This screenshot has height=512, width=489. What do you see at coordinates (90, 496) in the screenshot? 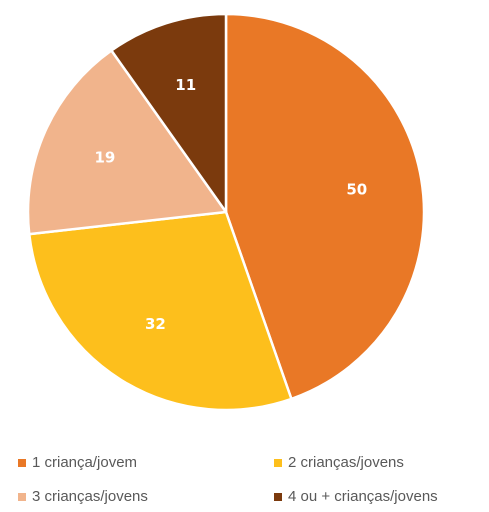
I see `legend-label-3: 3 crianças/jovens` at bounding box center [90, 496].